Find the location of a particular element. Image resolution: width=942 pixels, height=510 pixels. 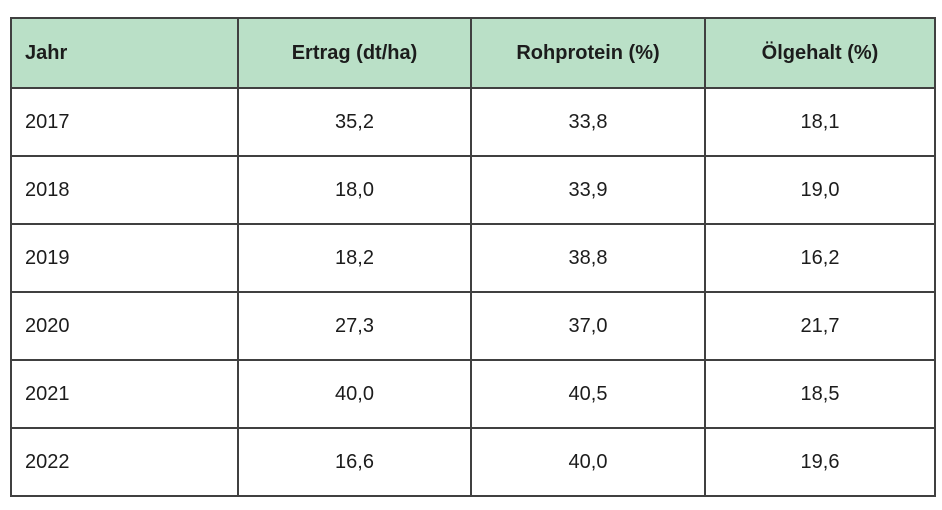

value-cell: 33,8 is located at coordinates (588, 122).